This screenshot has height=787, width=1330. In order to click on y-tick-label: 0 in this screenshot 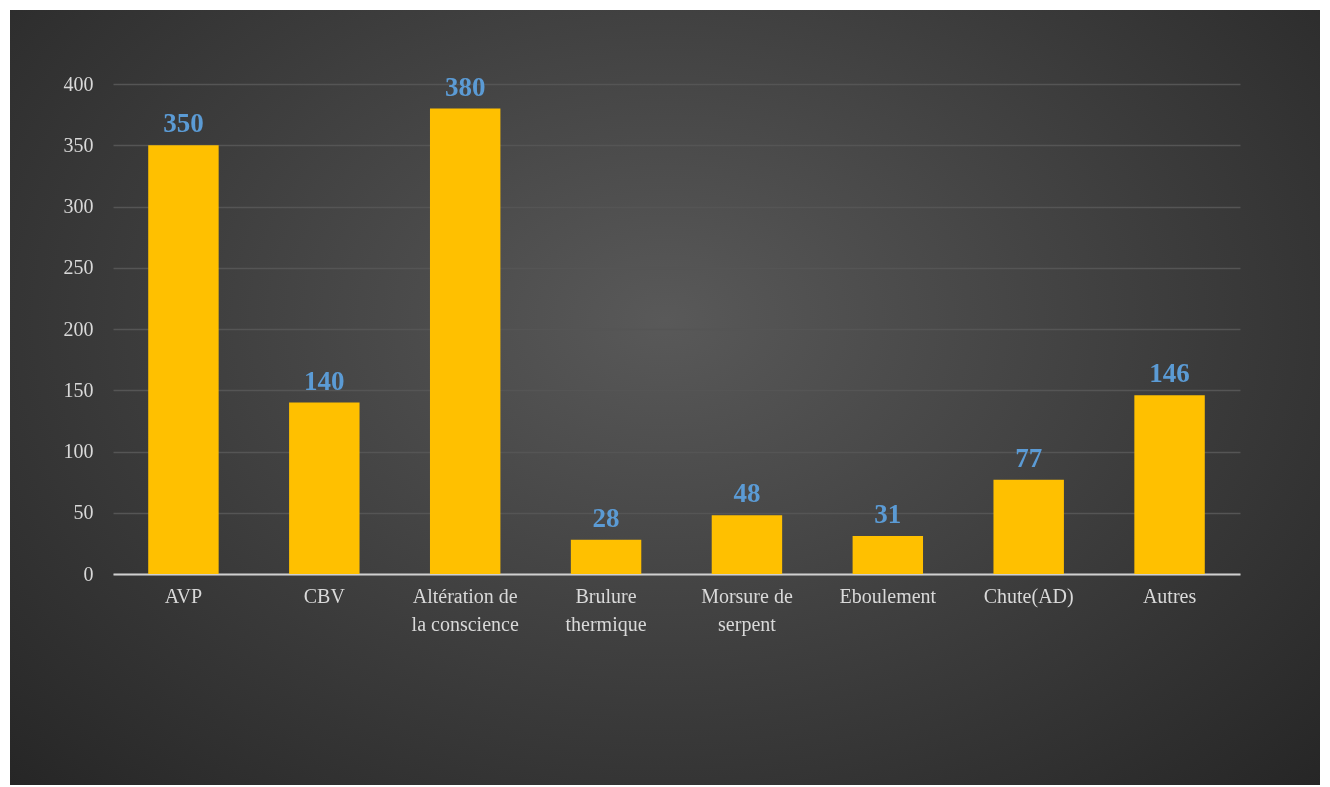, I will do `click(88, 573)`.